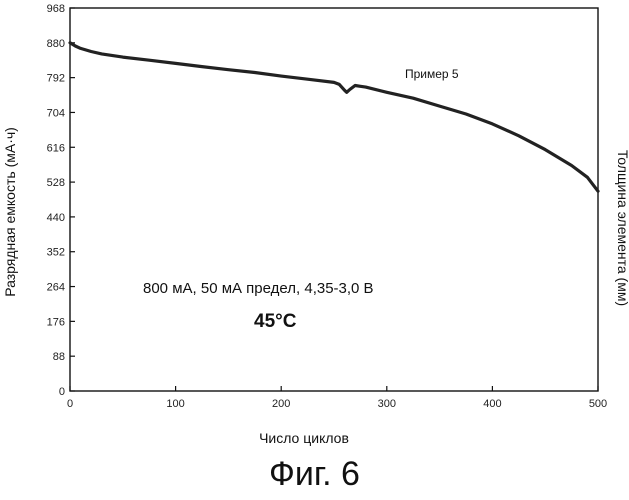 The height and width of the screenshot is (500, 629). I want to click on x-tick-label: 0, so click(70, 404).